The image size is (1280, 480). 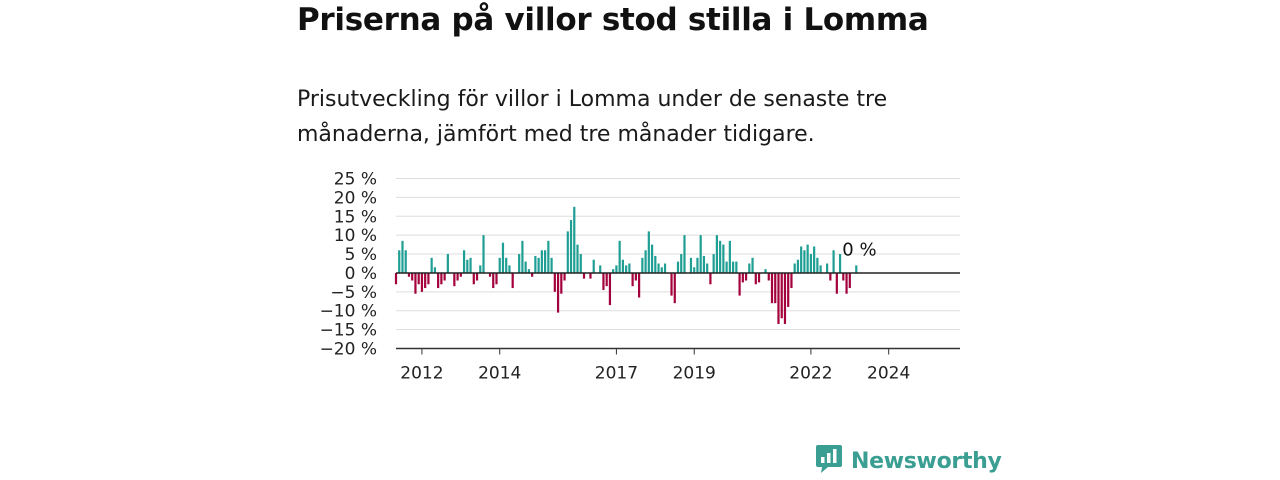 What do you see at coordinates (421, 374) in the screenshot?
I see `x-tick-label: 2012` at bounding box center [421, 374].